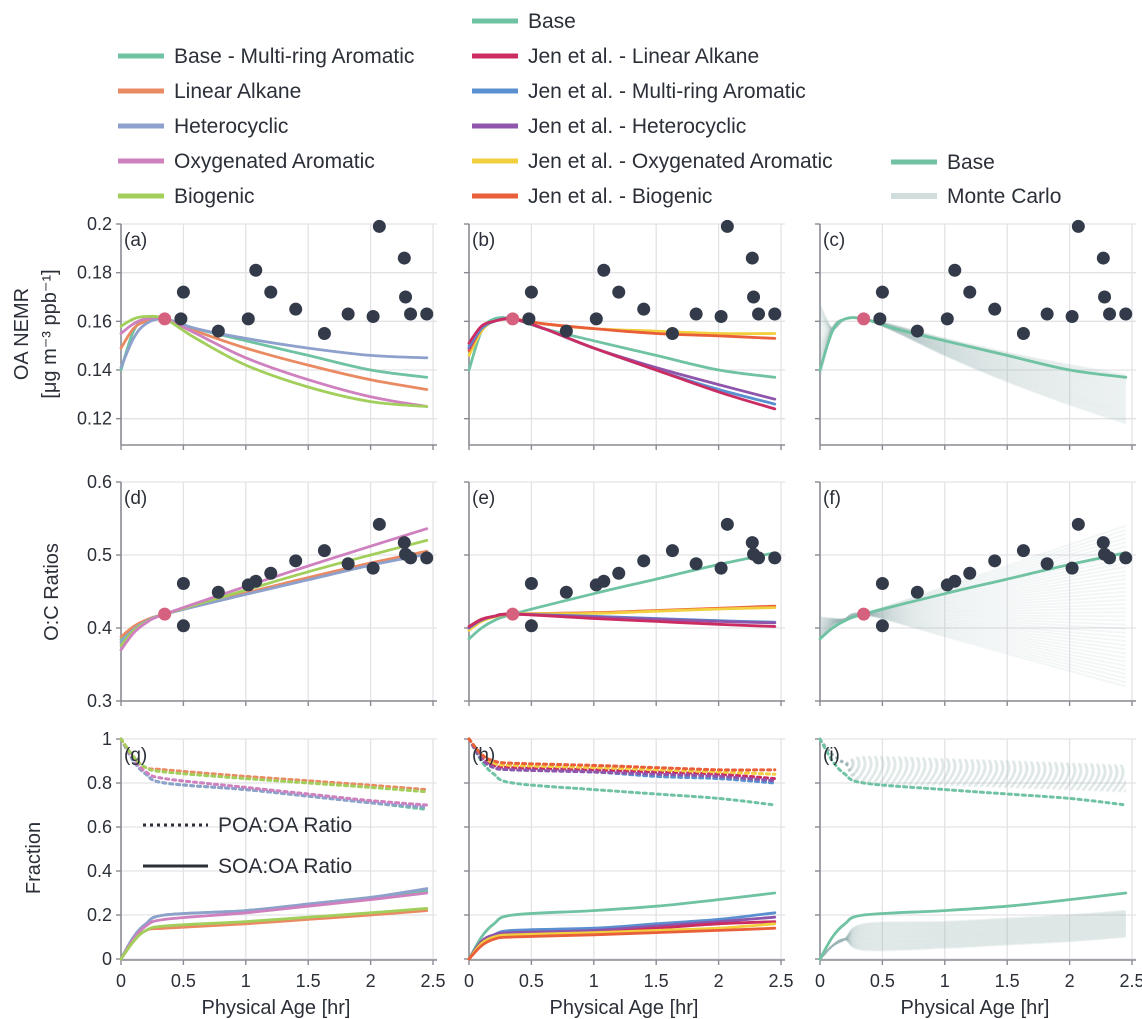 Image resolution: width=1142 pixels, height=1019 pixels. What do you see at coordinates (99, 701) in the screenshot?
I see `y-tick-label: 0.3` at bounding box center [99, 701].